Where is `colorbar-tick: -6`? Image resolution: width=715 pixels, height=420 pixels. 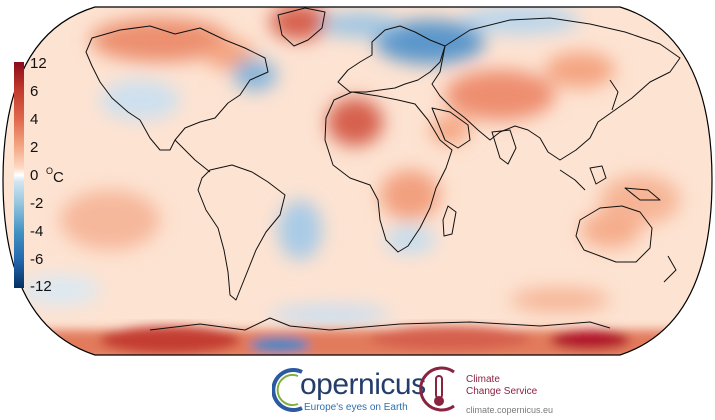
colorbar-tick: -6 is located at coordinates (37, 259).